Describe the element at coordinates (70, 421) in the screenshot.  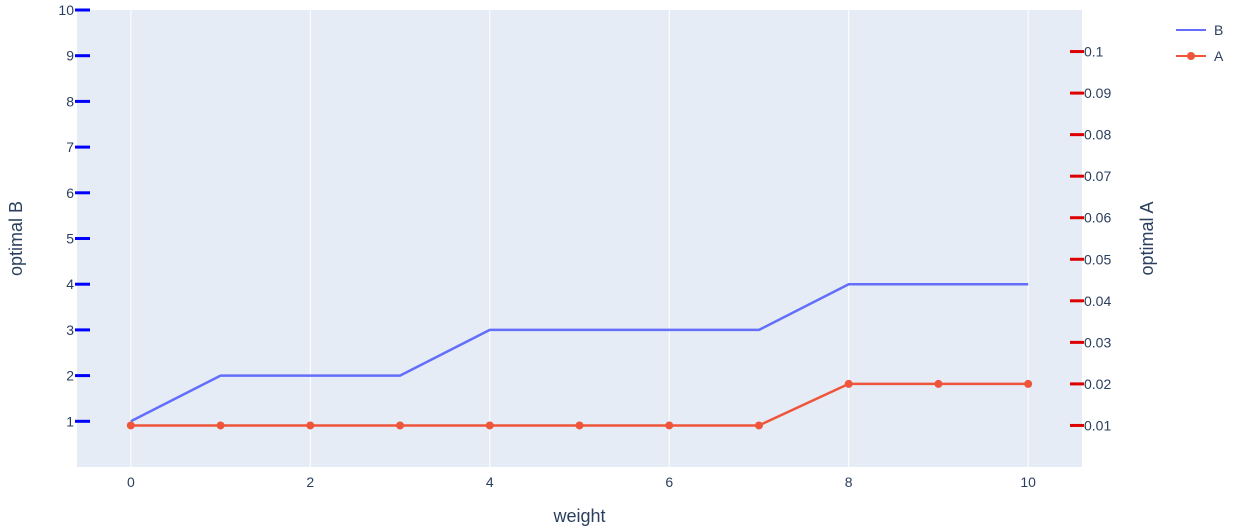
I see `y-left-tick-label: 1` at that location.